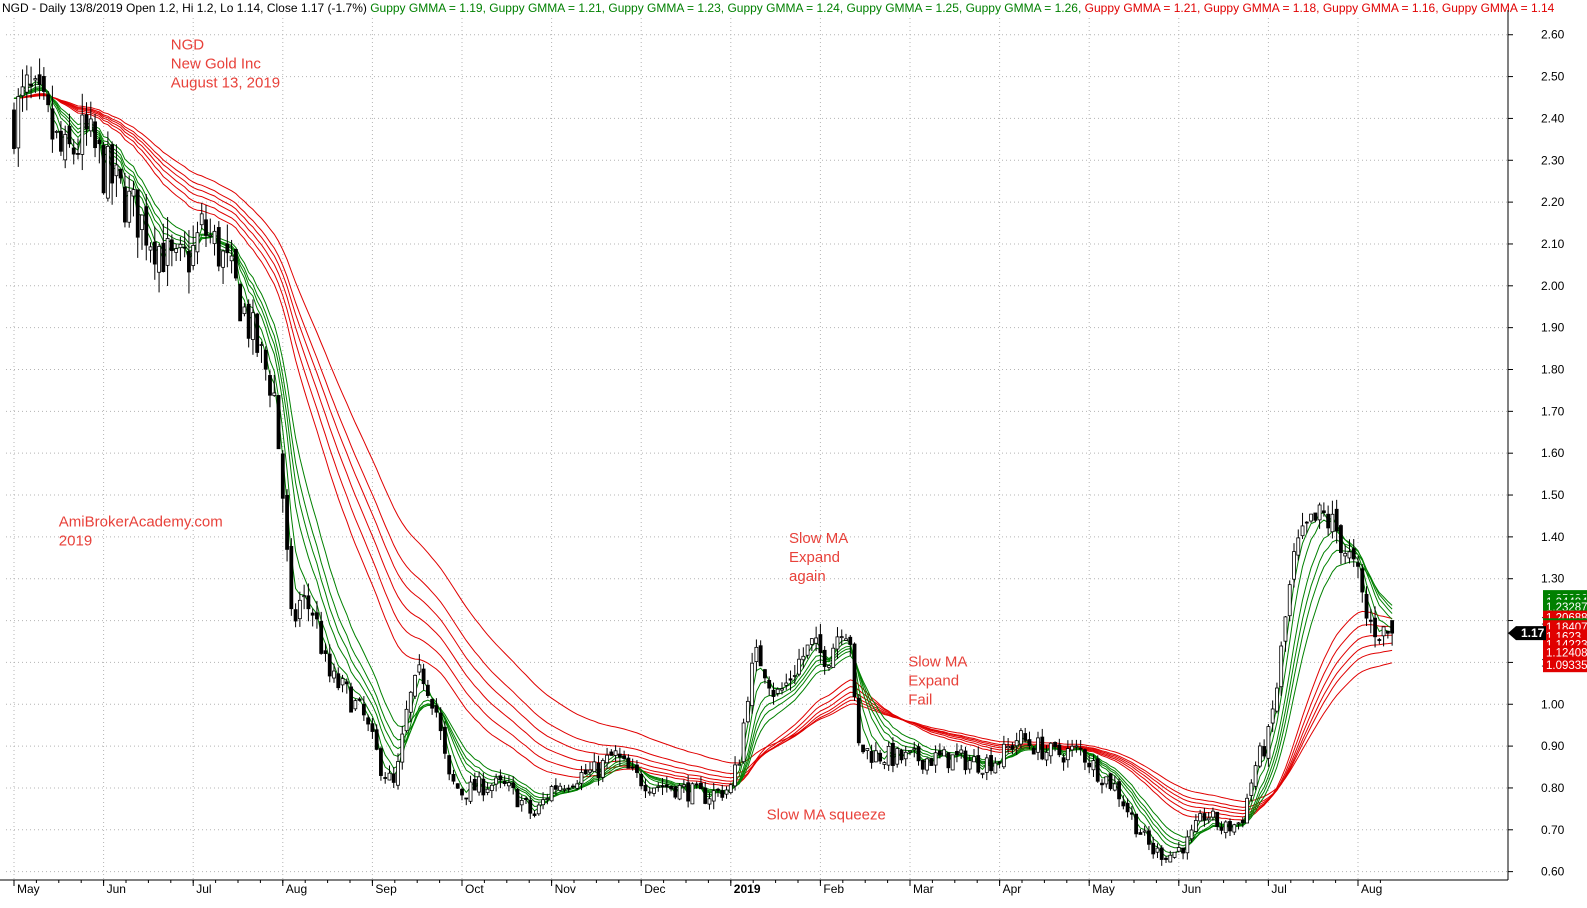 The height and width of the screenshot is (908, 1587). I want to click on y-tick-label: 2.30, so click(1553, 160).